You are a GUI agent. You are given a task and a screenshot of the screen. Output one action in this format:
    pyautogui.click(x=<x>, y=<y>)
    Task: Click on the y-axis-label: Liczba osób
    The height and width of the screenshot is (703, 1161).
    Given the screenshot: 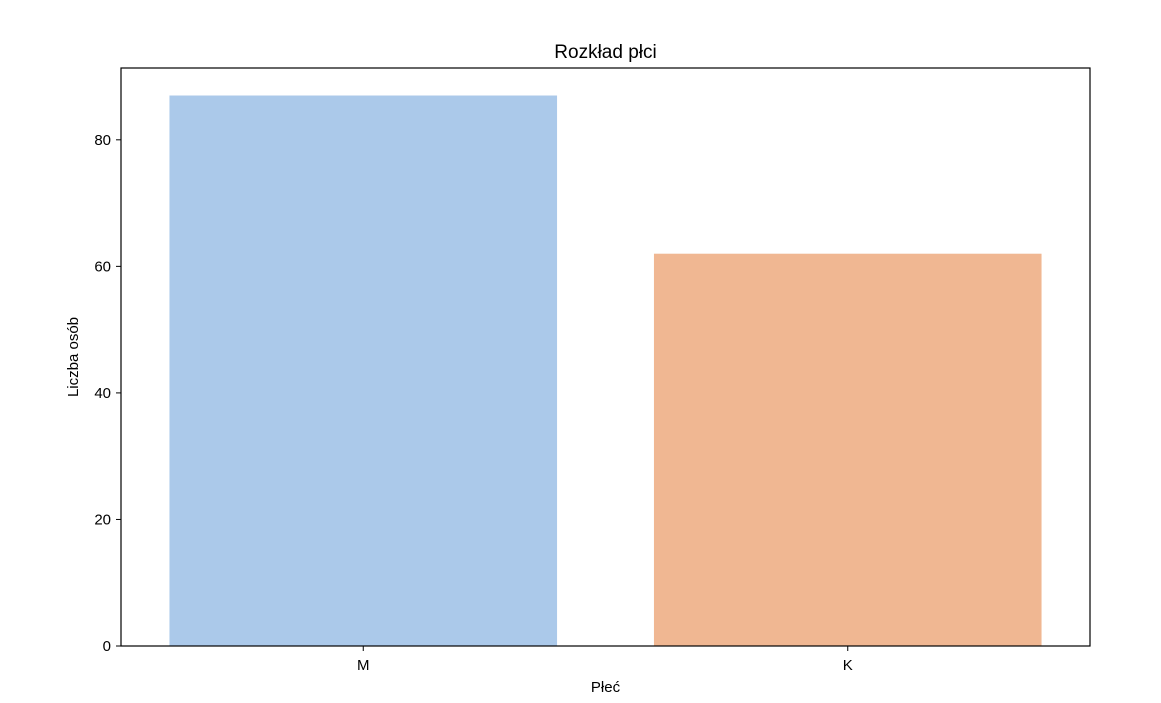 What is the action you would take?
    pyautogui.click(x=73, y=357)
    